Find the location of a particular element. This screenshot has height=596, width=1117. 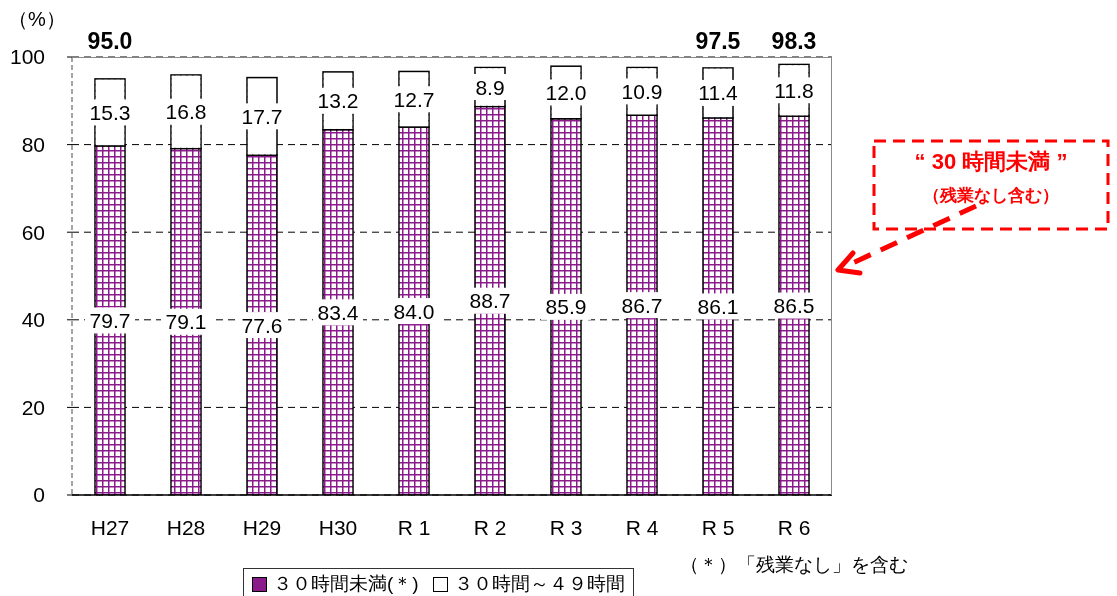

legend-label: ３０時間未満(＊) is located at coordinates (346, 584).